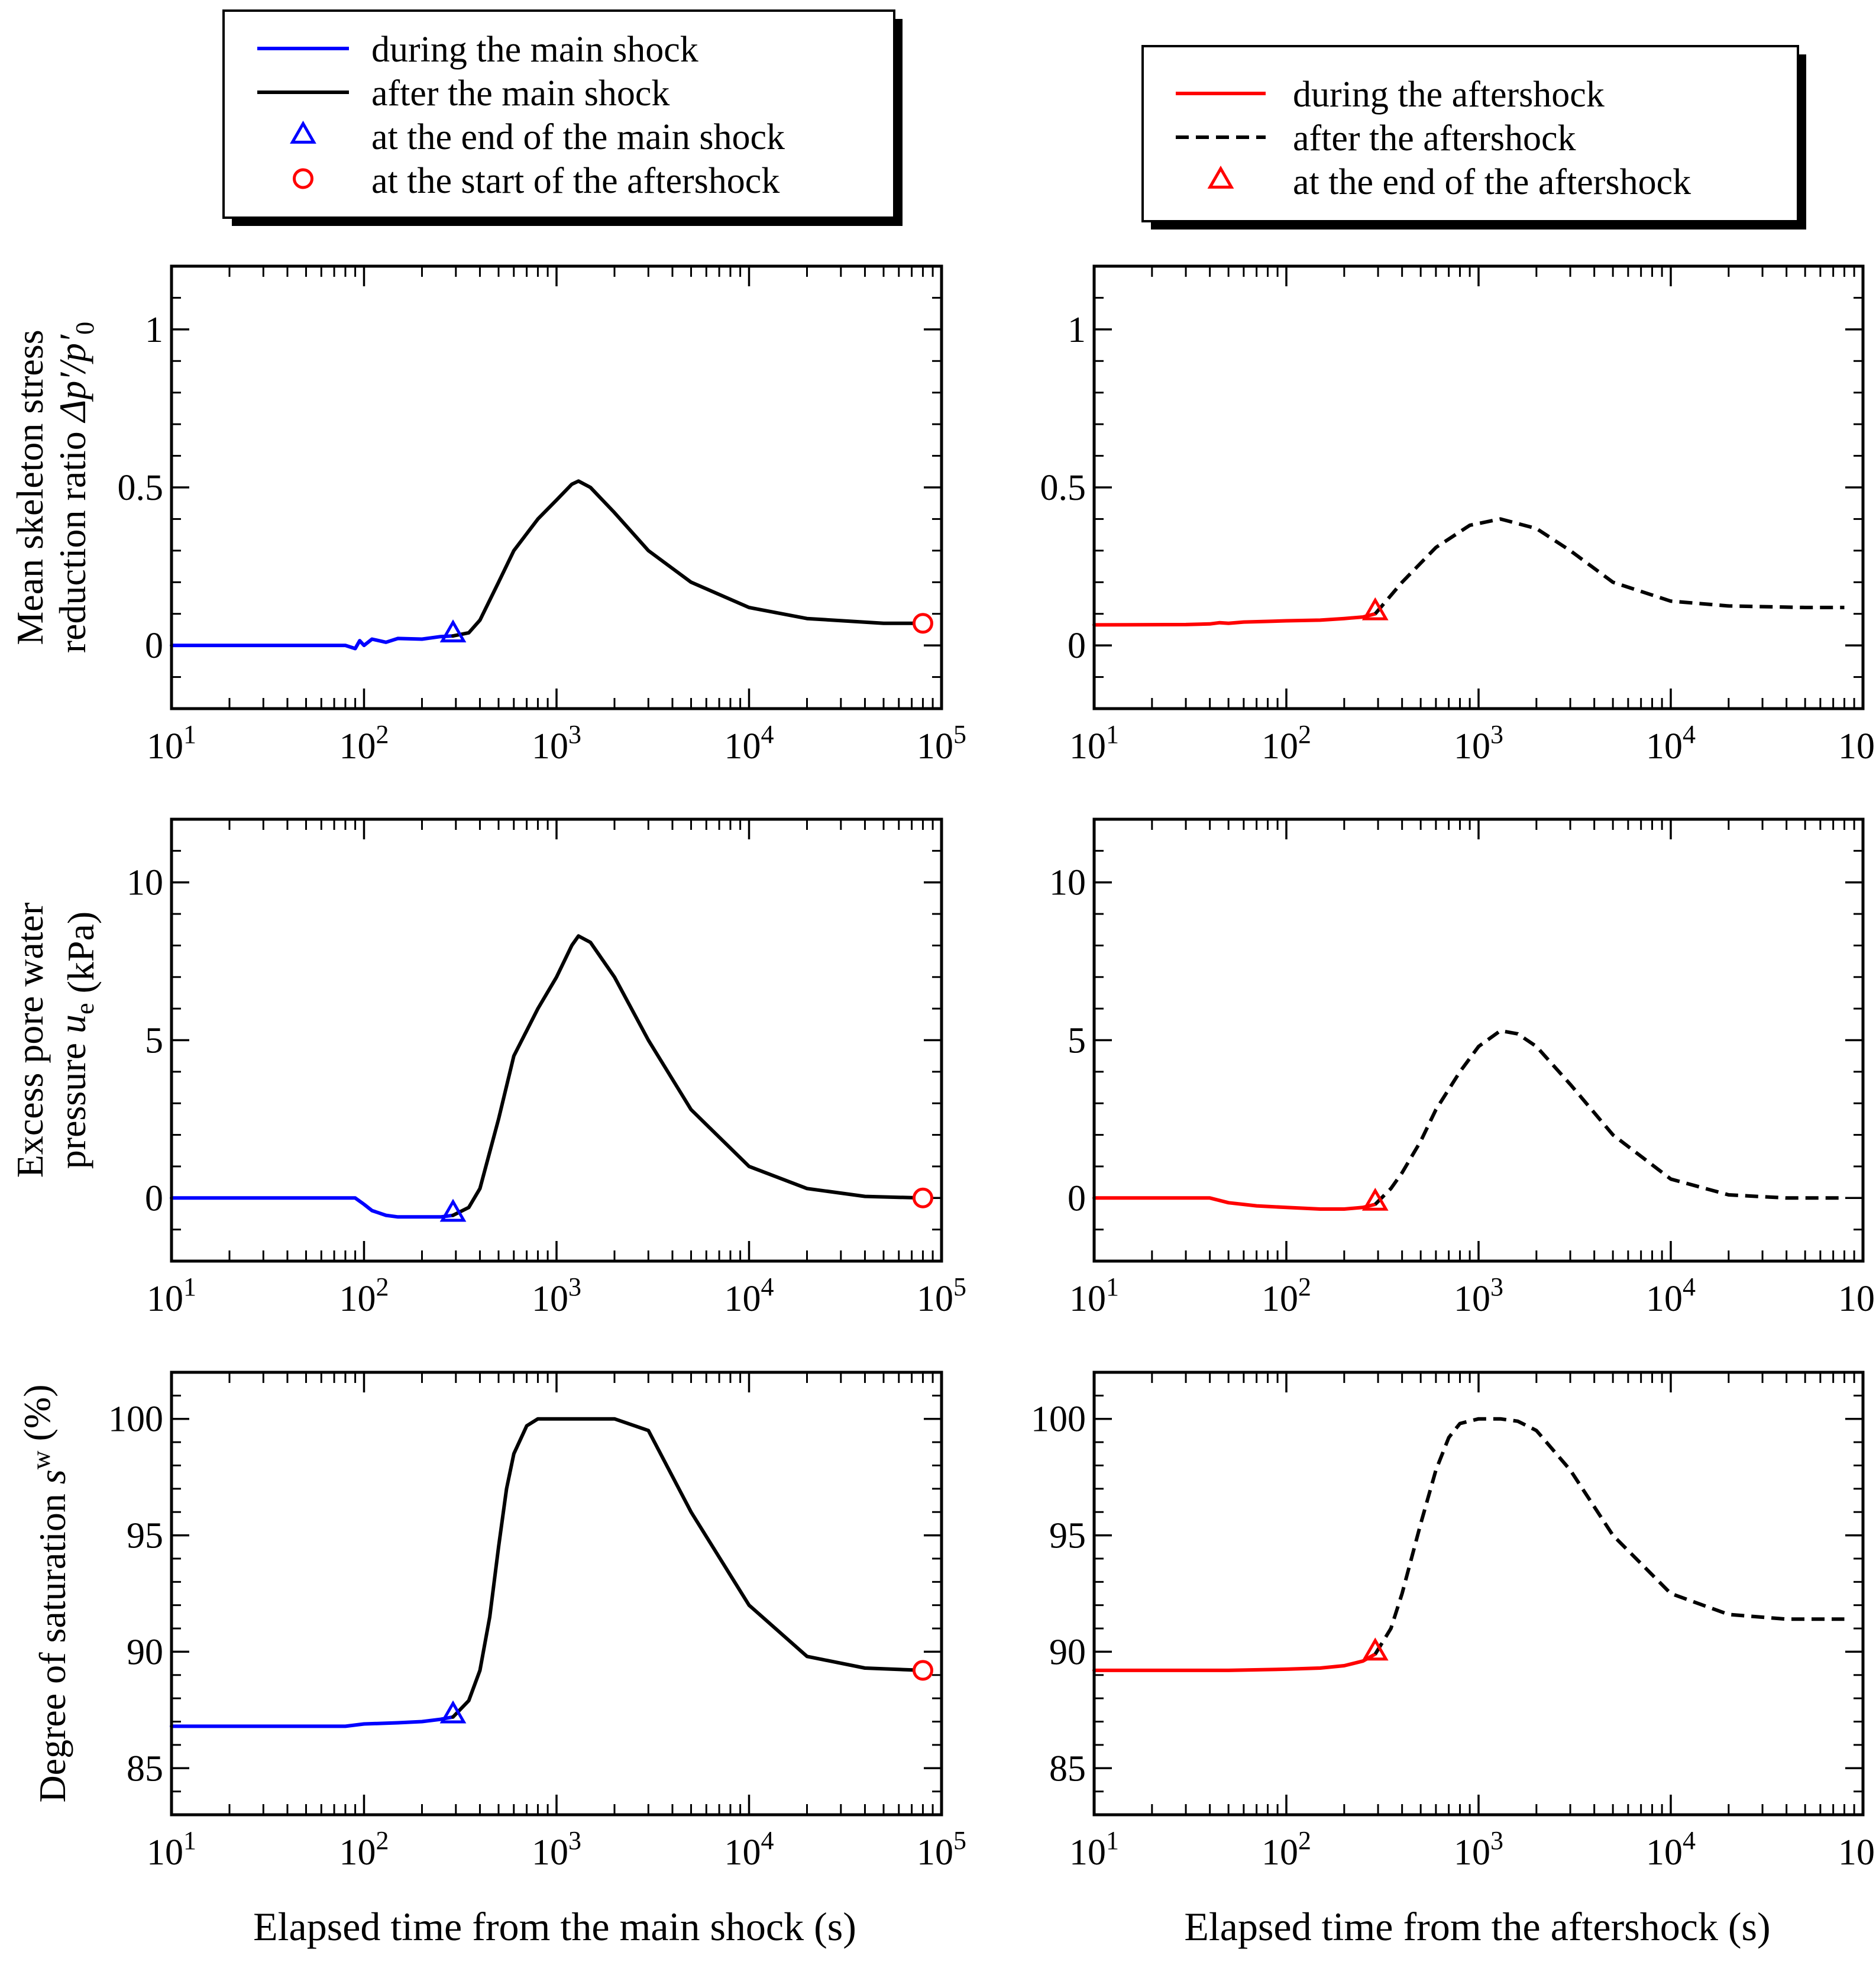 This screenshot has height=1965, width=1876. What do you see at coordinates (303, 132) in the screenshot?
I see `legend-triangle-marker-at-the-end-of-the-main-shock` at bounding box center [303, 132].